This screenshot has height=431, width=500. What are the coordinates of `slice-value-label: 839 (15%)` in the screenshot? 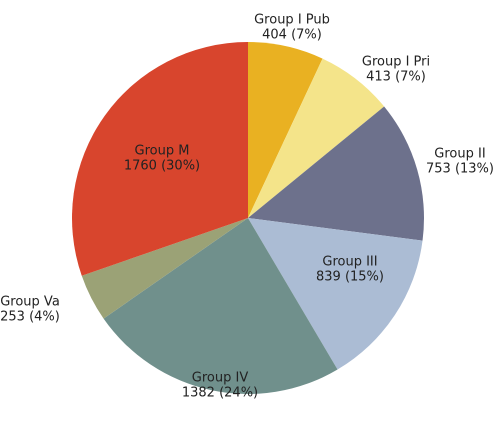 It's located at (350, 277).